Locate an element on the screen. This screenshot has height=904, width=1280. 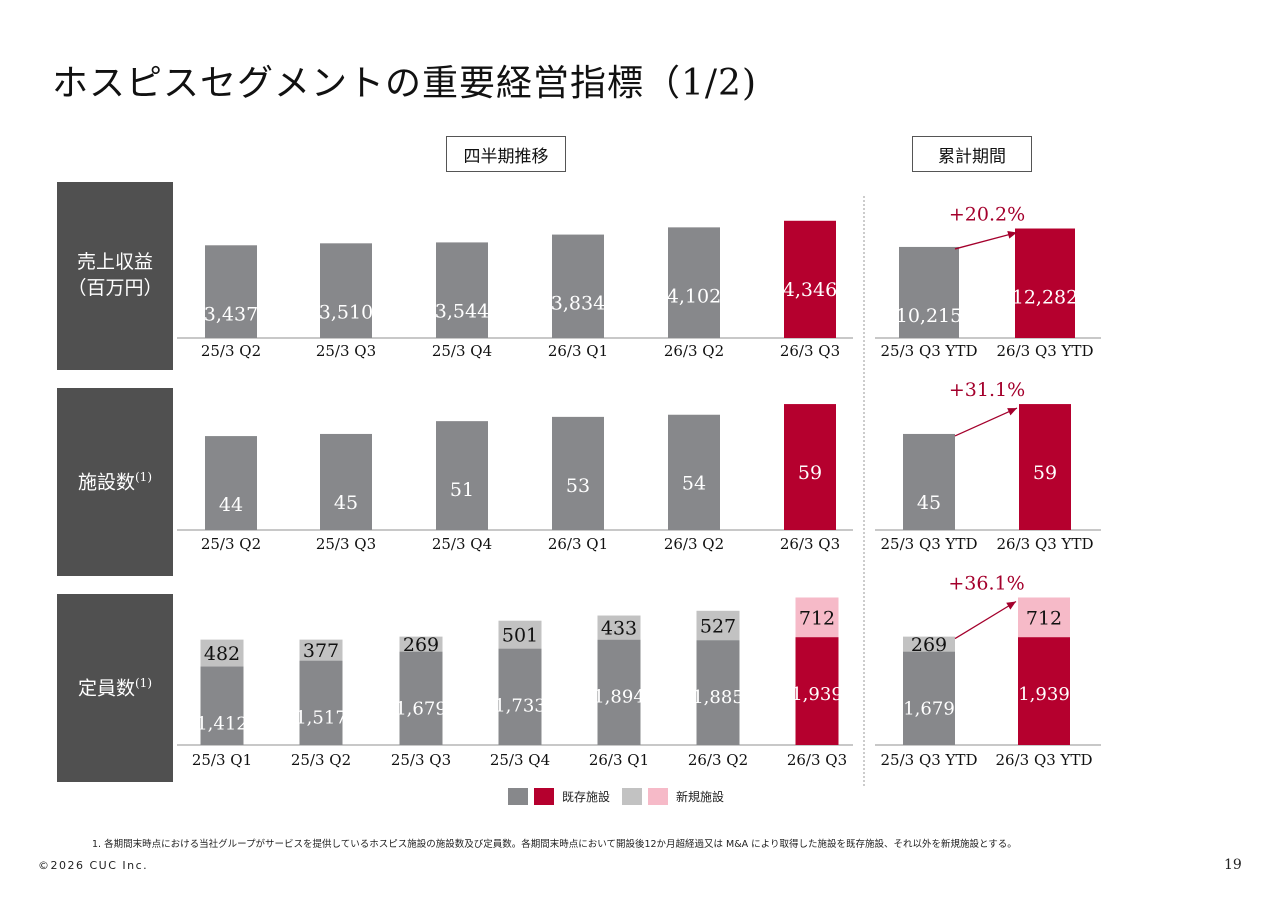
capacity_quarterly-category-label: 25/3 Q1 is located at coordinates (222, 760).